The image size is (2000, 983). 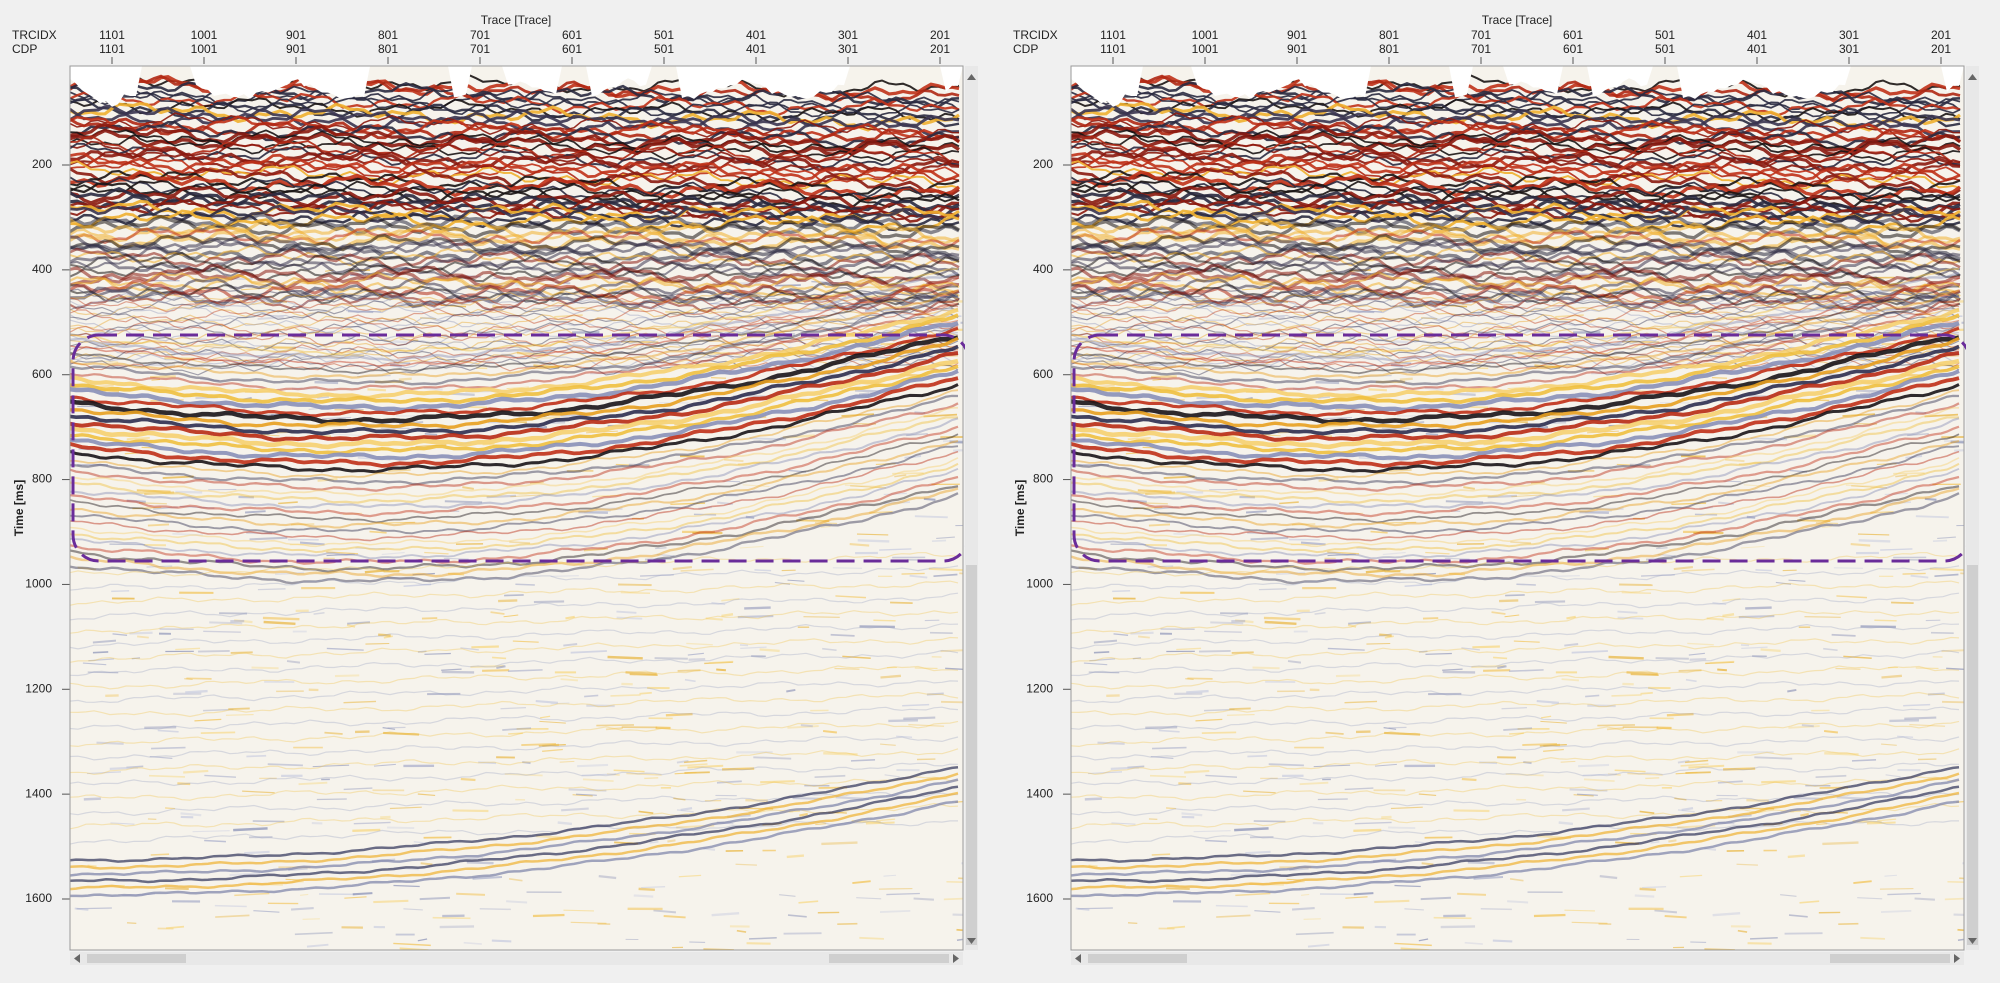 I want to click on highlight-region, so click(x=521, y=448).